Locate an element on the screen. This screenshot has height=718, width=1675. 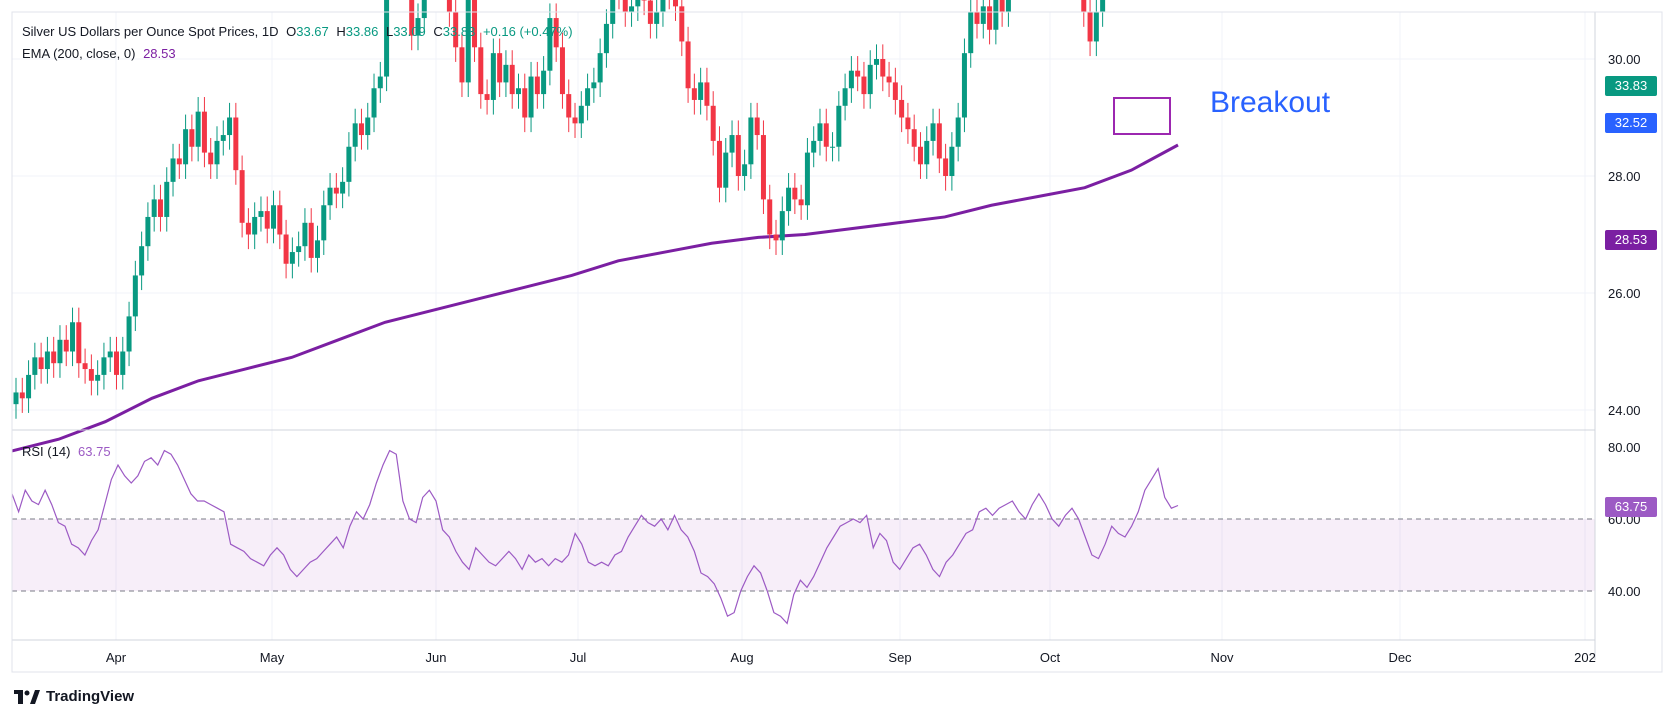
tradingview-brand: TradingView is located at coordinates (74, 696).